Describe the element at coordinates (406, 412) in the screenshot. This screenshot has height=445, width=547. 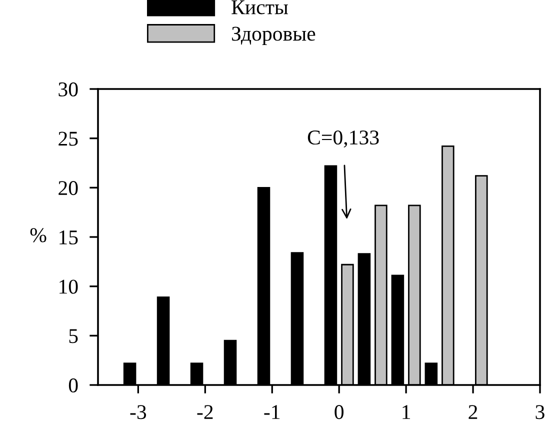
I see `x-tick-label: 1` at that location.